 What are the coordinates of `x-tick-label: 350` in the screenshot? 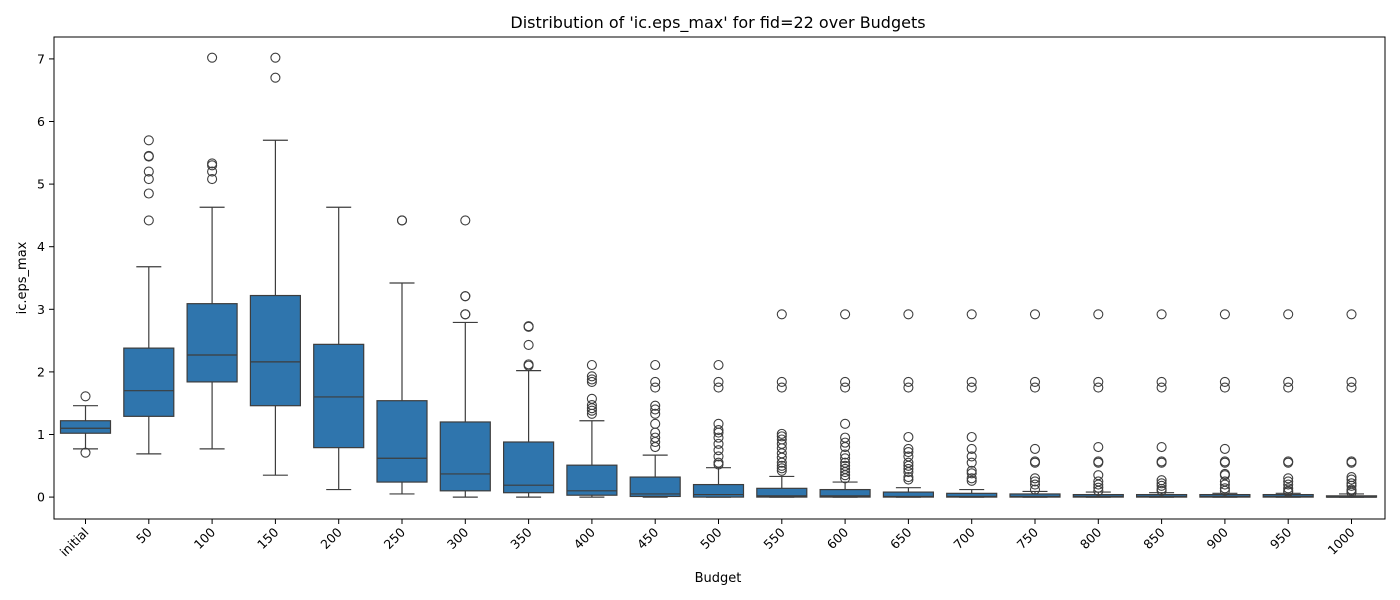 It's located at (521, 538).